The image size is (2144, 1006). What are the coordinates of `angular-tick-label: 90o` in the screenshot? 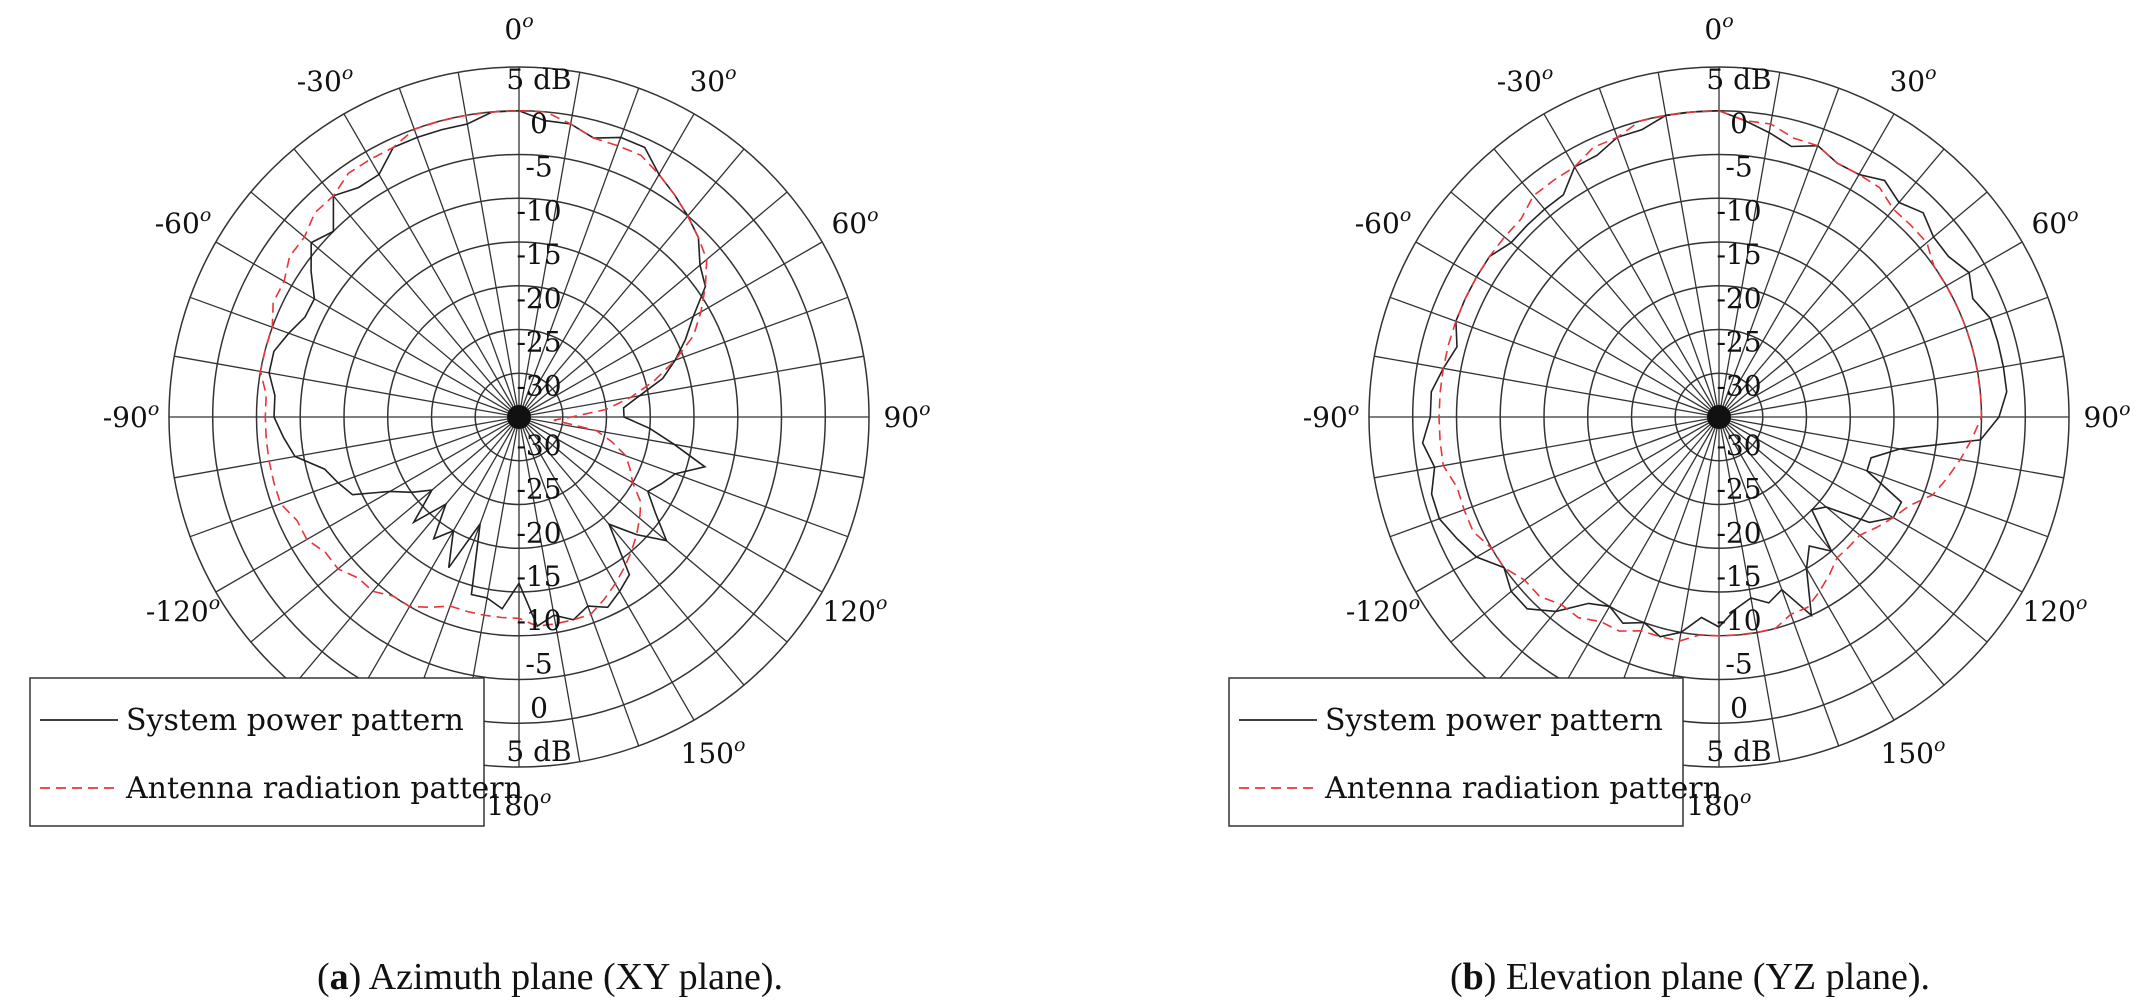 It's located at (2106, 416).